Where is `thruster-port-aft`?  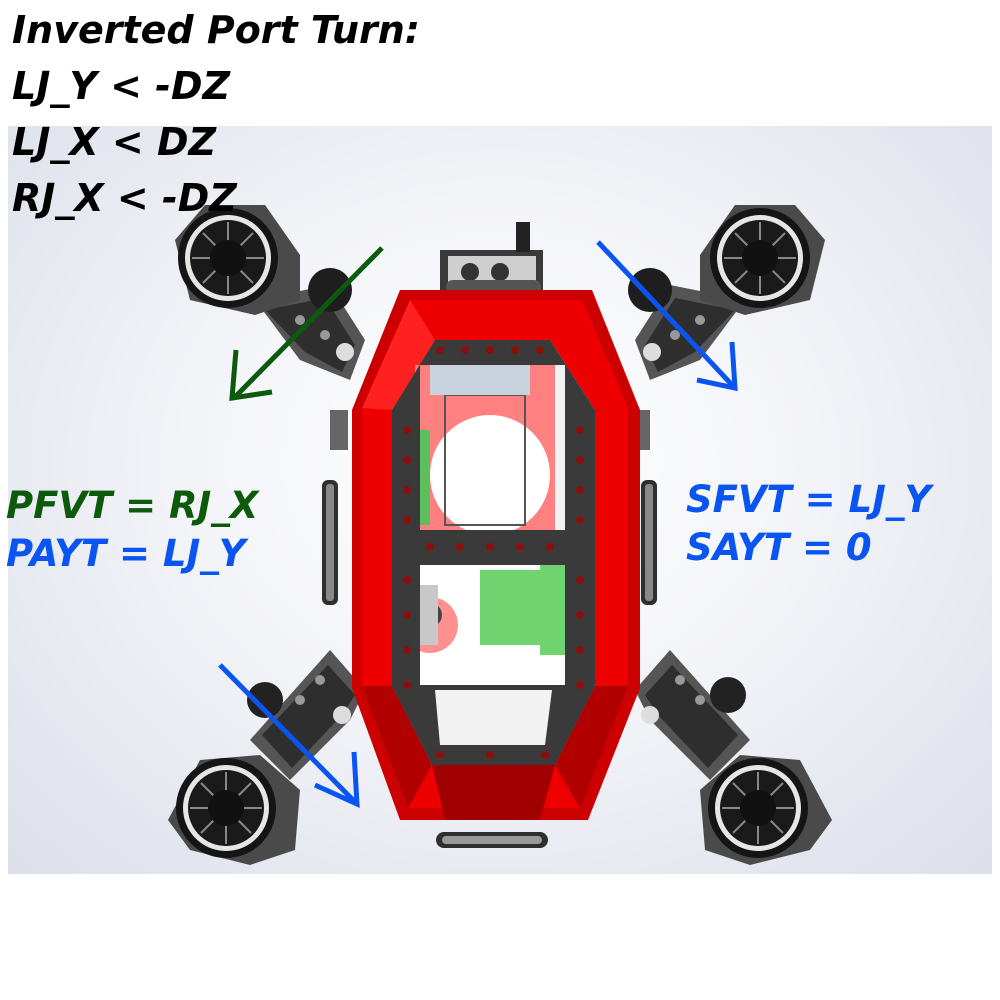 thruster-port-aft is located at coordinates (234, 810).